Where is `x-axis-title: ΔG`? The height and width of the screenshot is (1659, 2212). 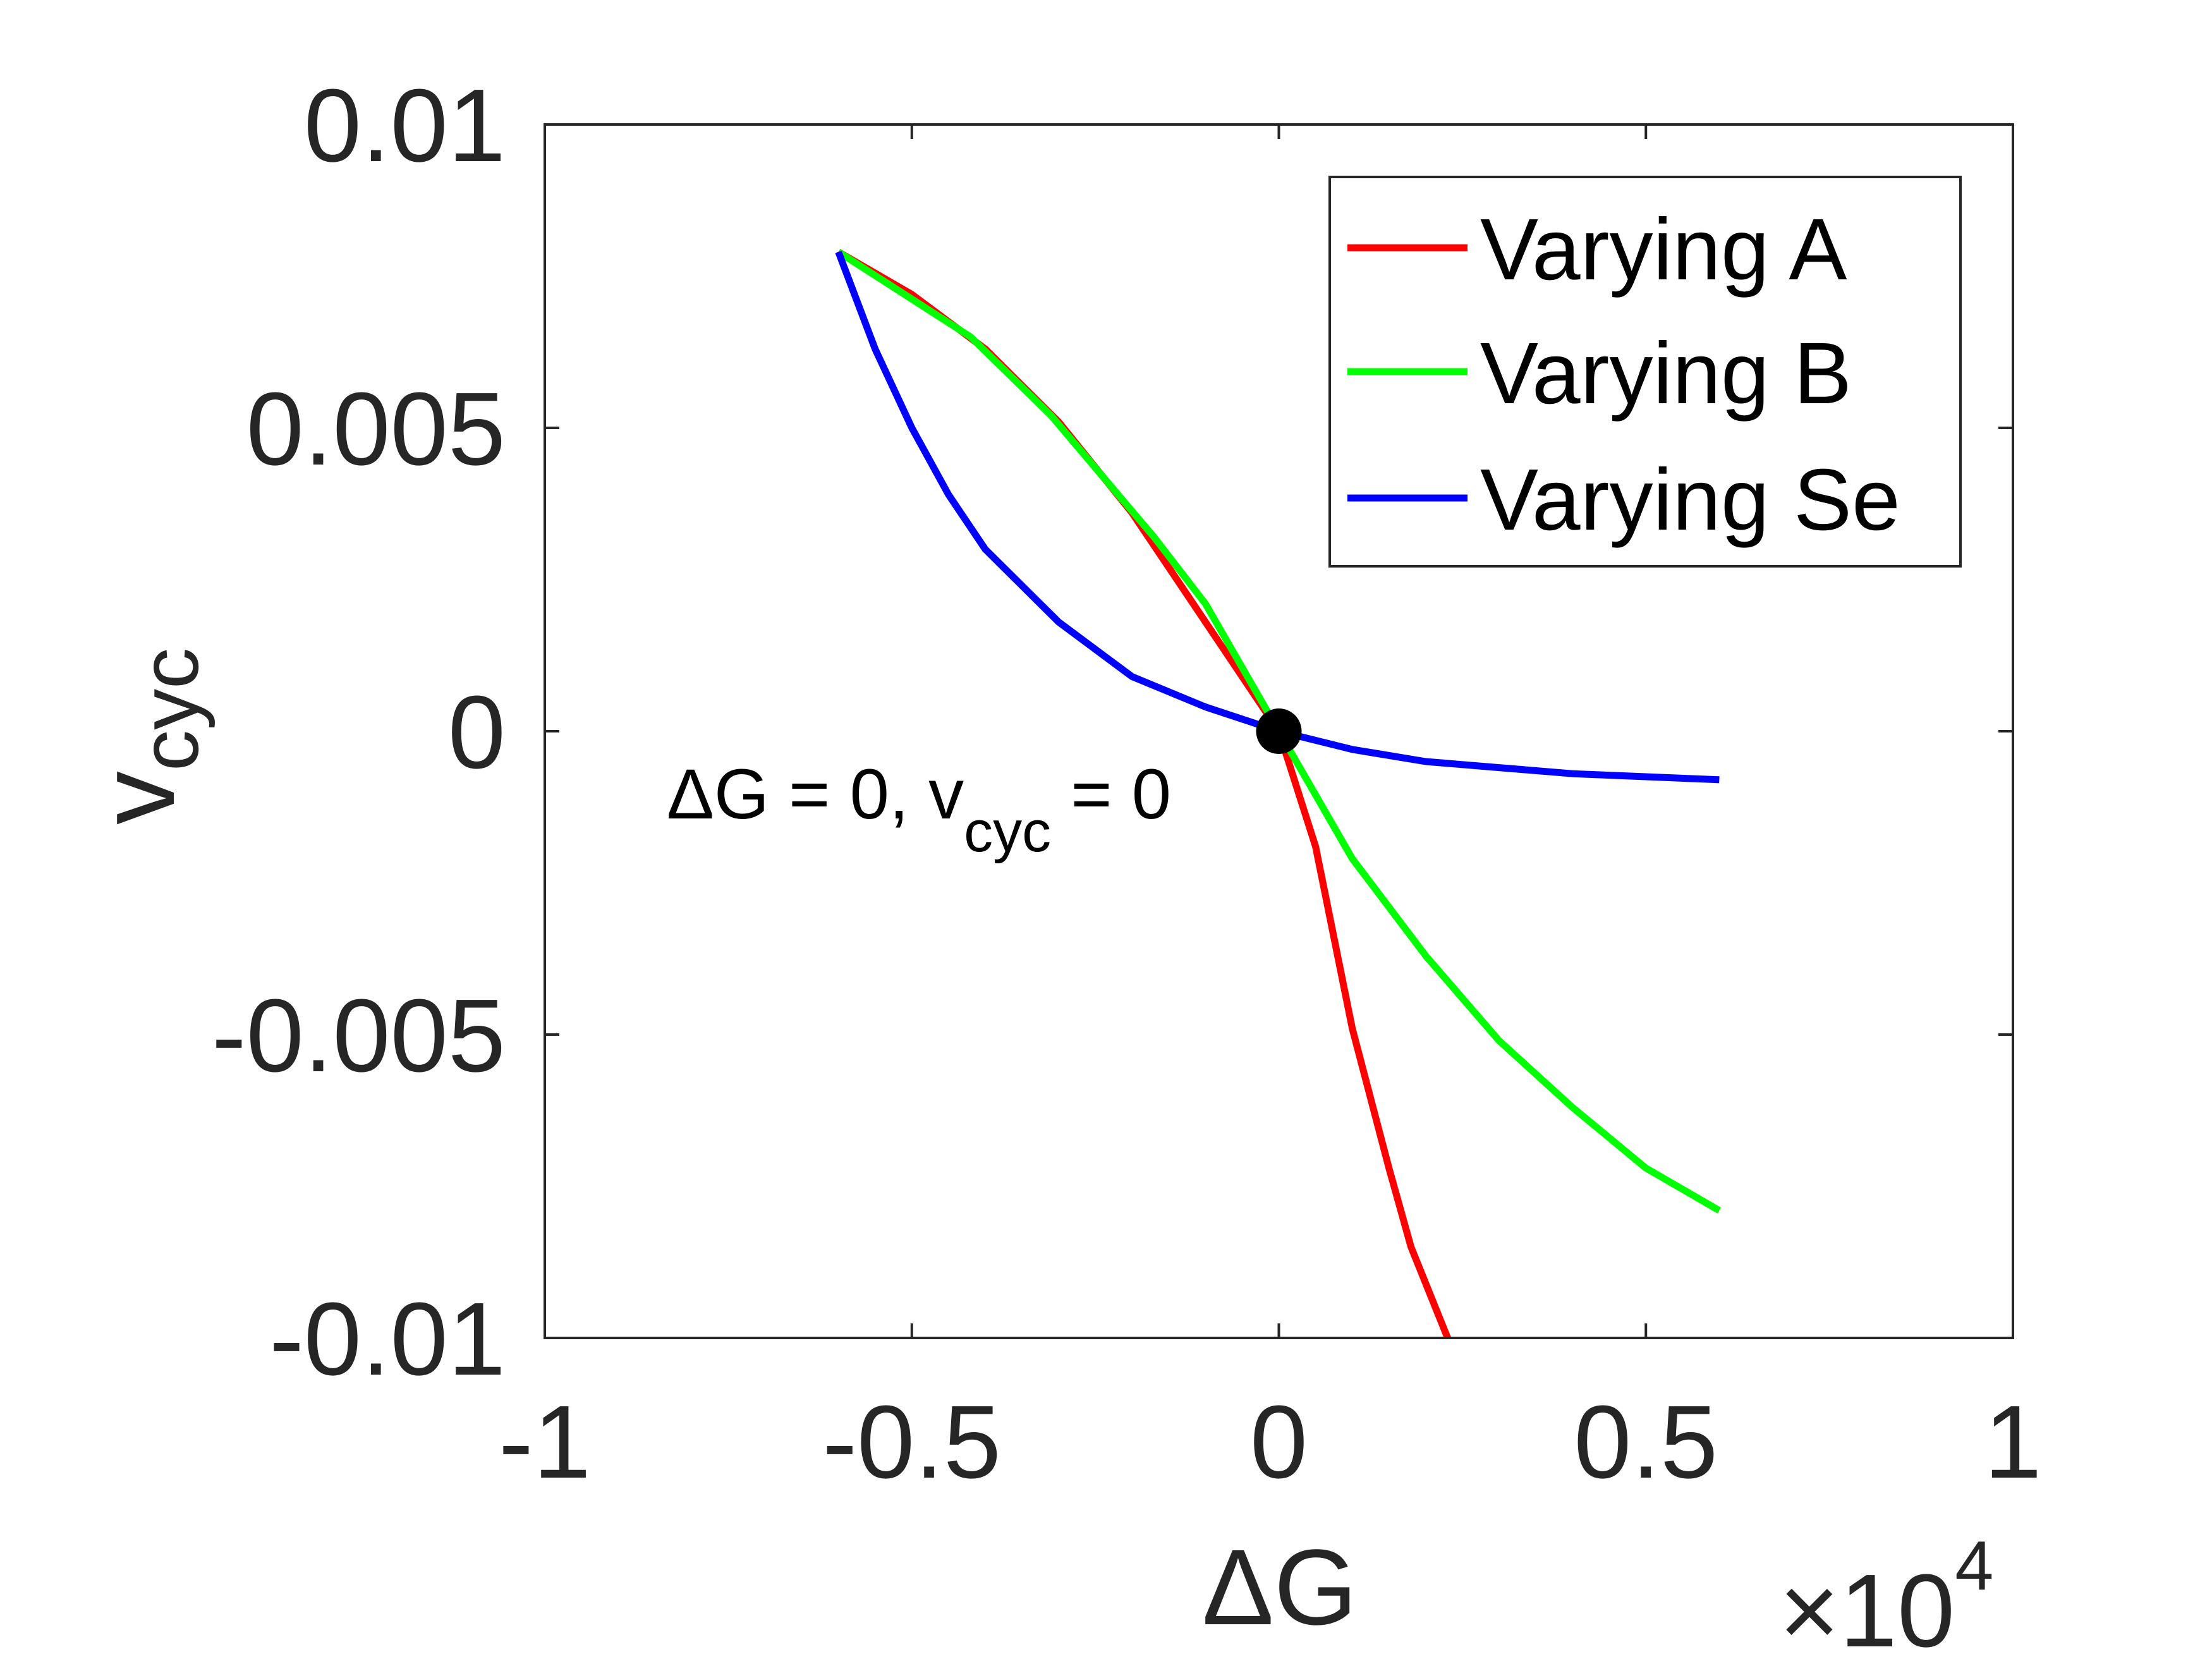 x-axis-title: ΔG is located at coordinates (1280, 1588).